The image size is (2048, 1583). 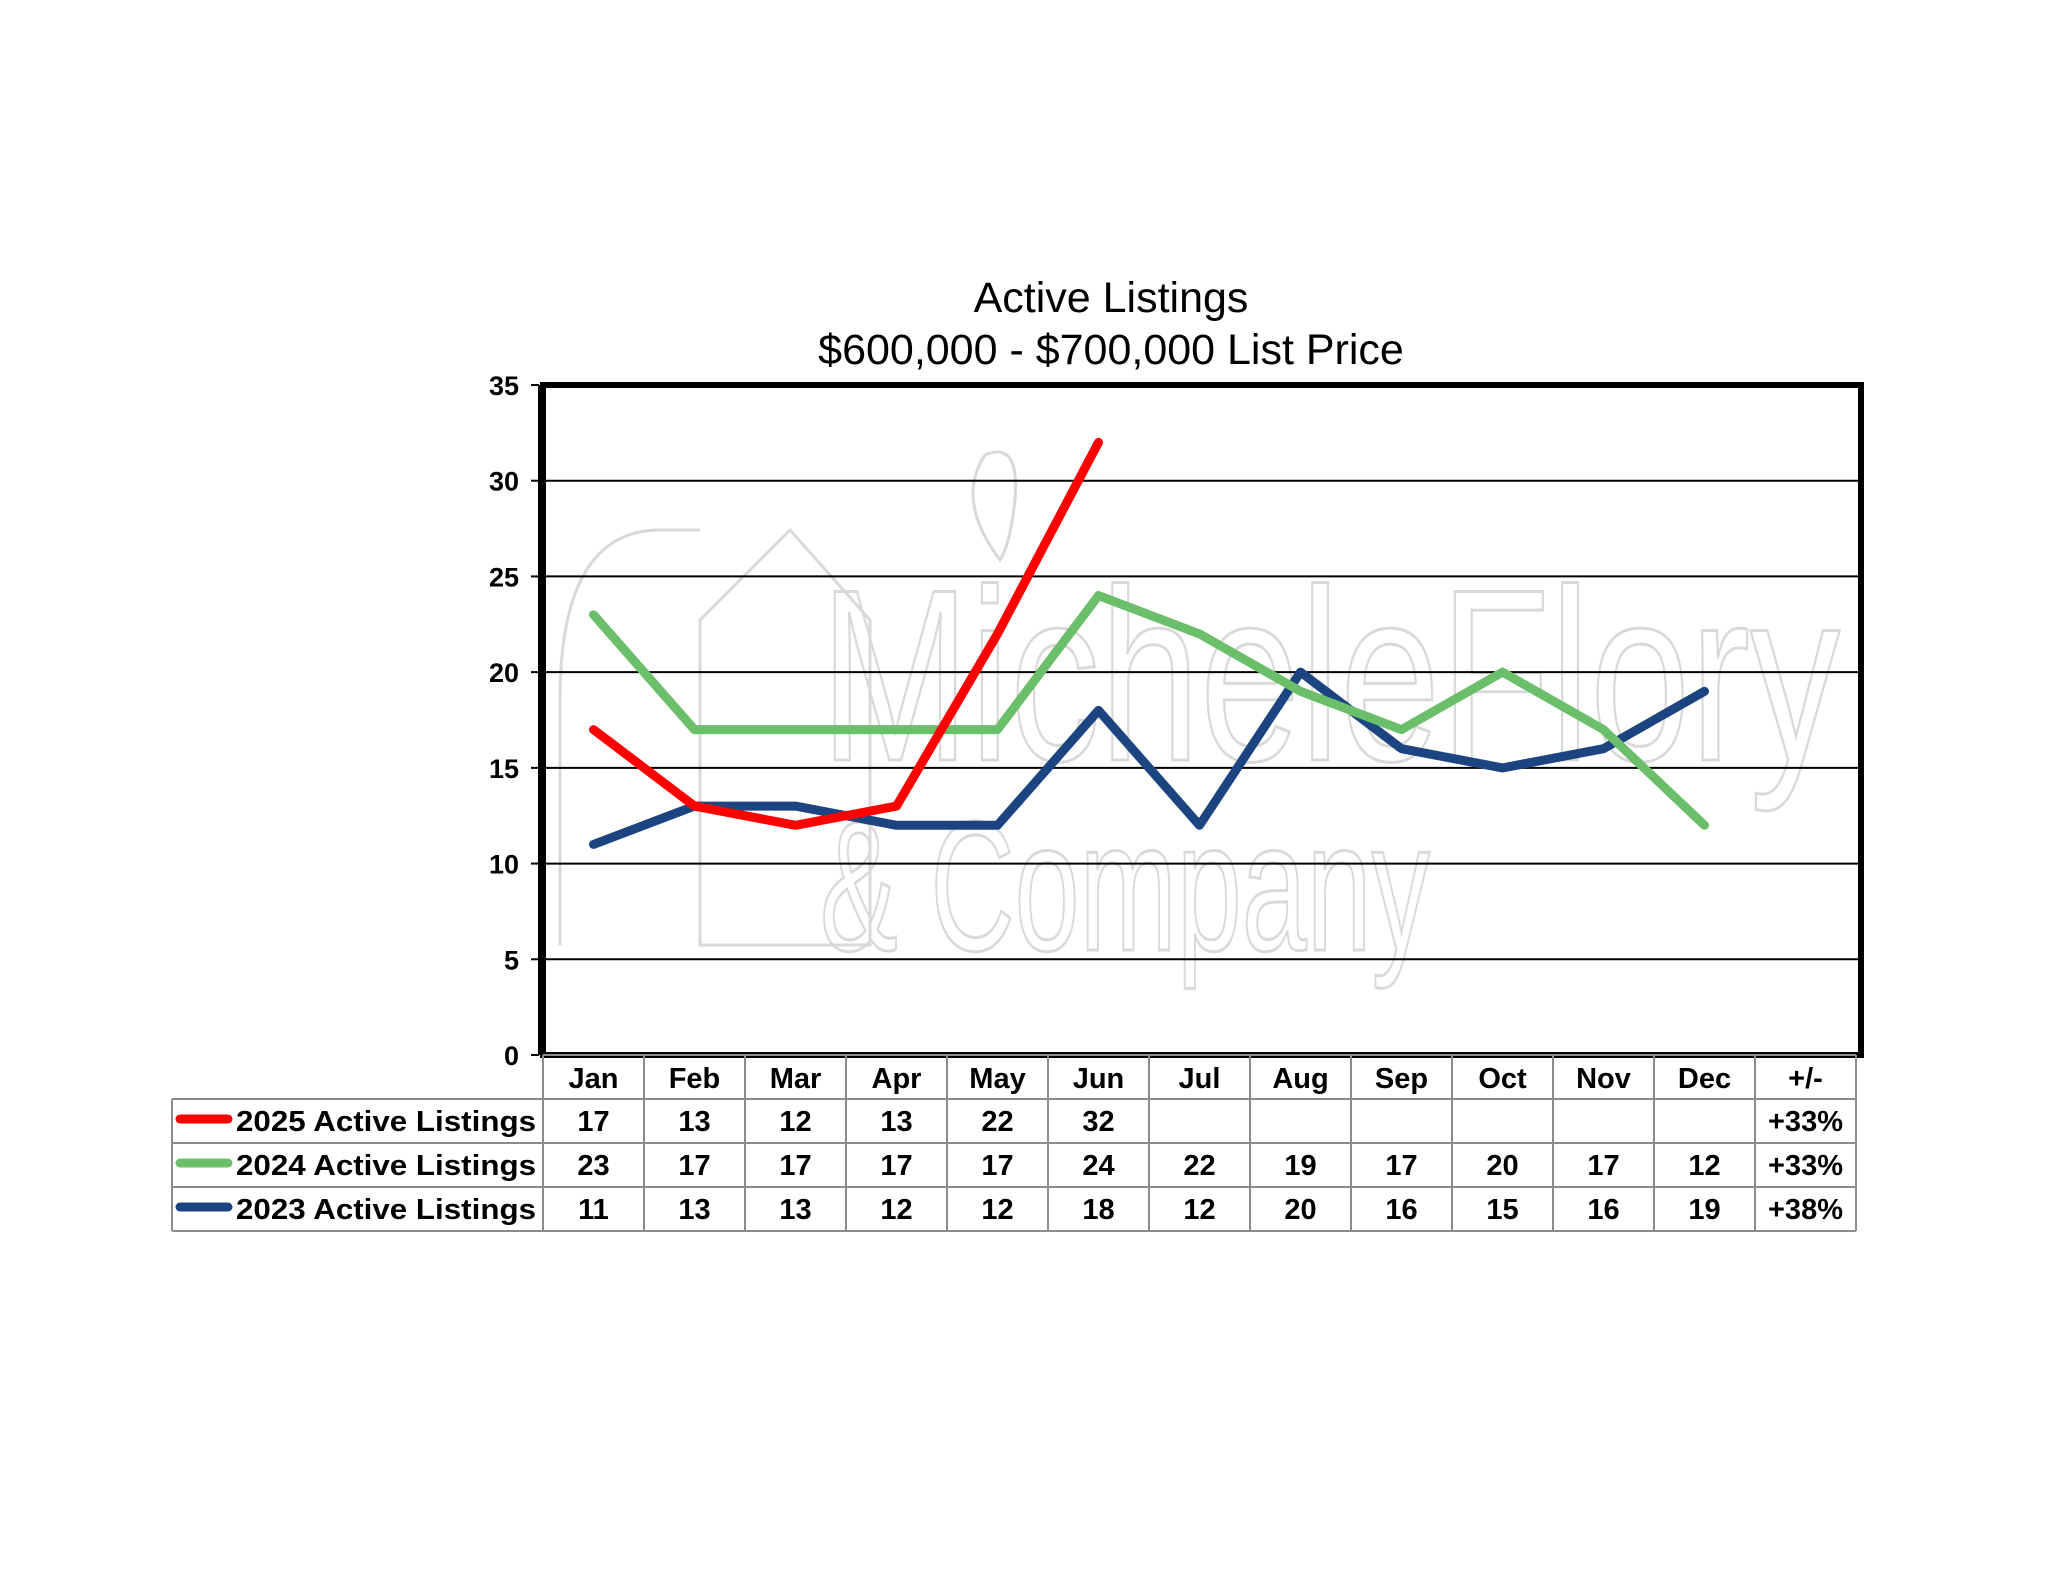 What do you see at coordinates (1111, 298) in the screenshot?
I see `chart-title: Active Listings` at bounding box center [1111, 298].